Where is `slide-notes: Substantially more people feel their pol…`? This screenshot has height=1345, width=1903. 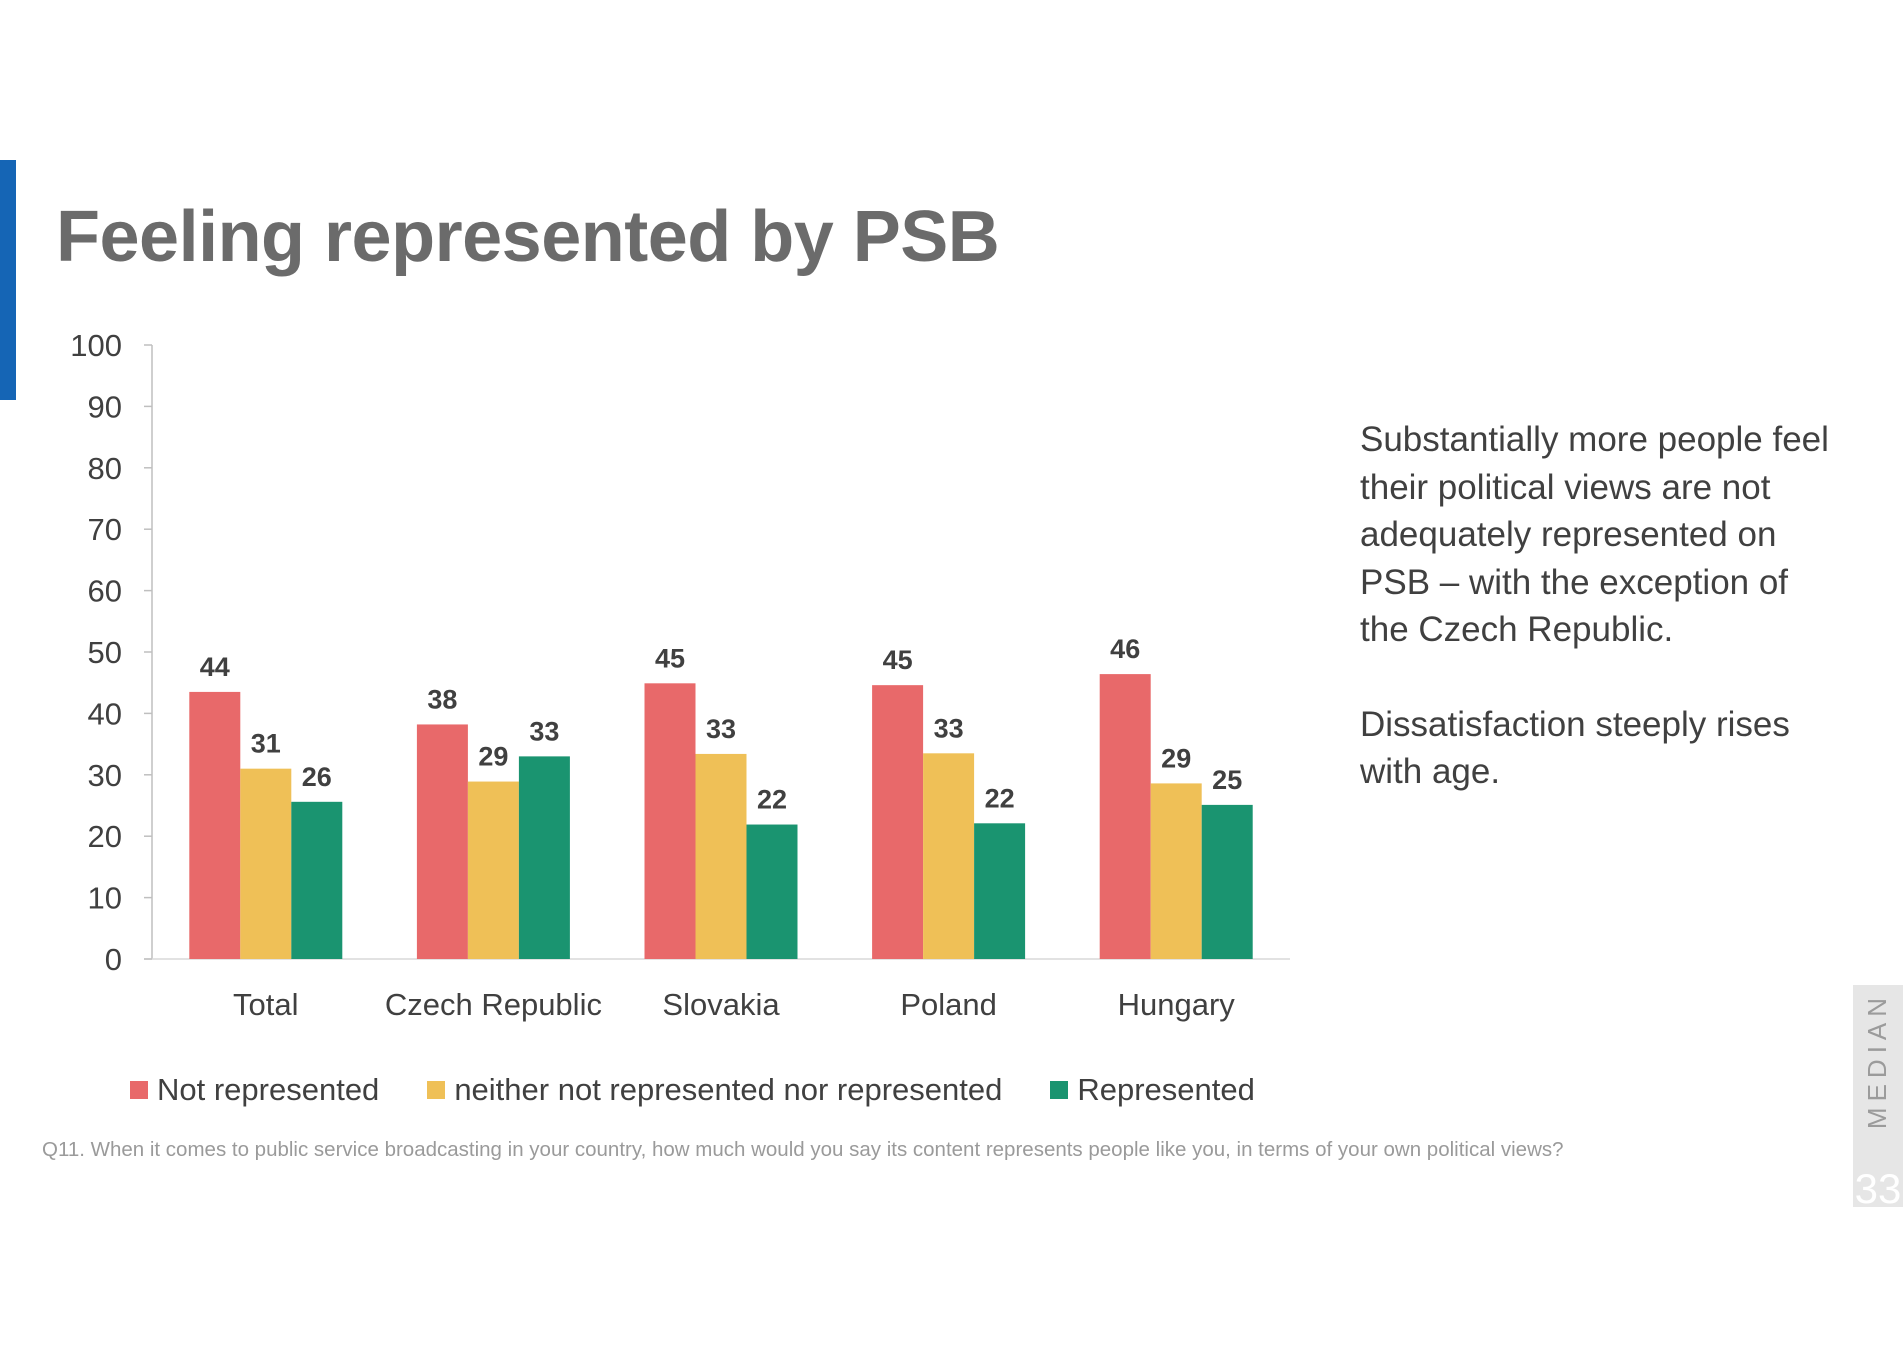
slide-notes: Substantially more people feel their pol… is located at coordinates (1595, 629).